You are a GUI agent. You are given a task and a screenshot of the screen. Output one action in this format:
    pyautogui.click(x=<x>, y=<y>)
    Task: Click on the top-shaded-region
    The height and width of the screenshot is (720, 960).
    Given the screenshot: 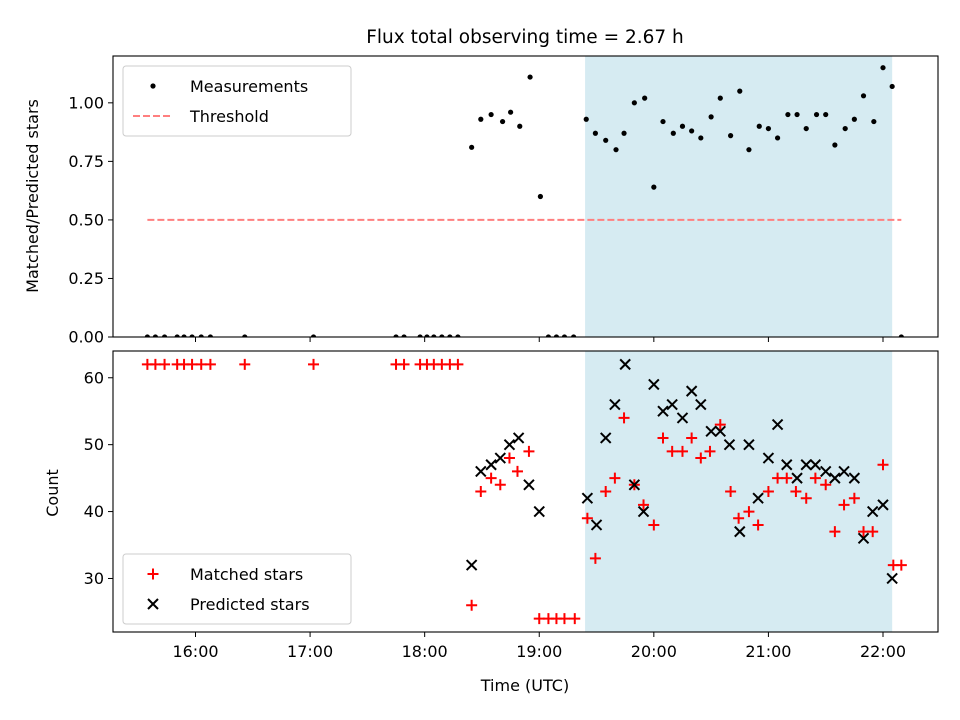 What is the action you would take?
    pyautogui.click(x=739, y=196)
    